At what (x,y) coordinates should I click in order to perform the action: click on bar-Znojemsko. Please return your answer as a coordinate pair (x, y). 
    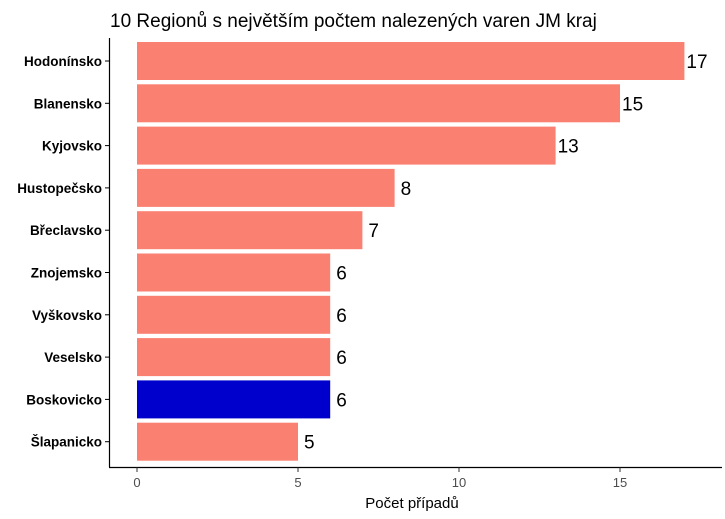
    Looking at the image, I should click on (234, 272).